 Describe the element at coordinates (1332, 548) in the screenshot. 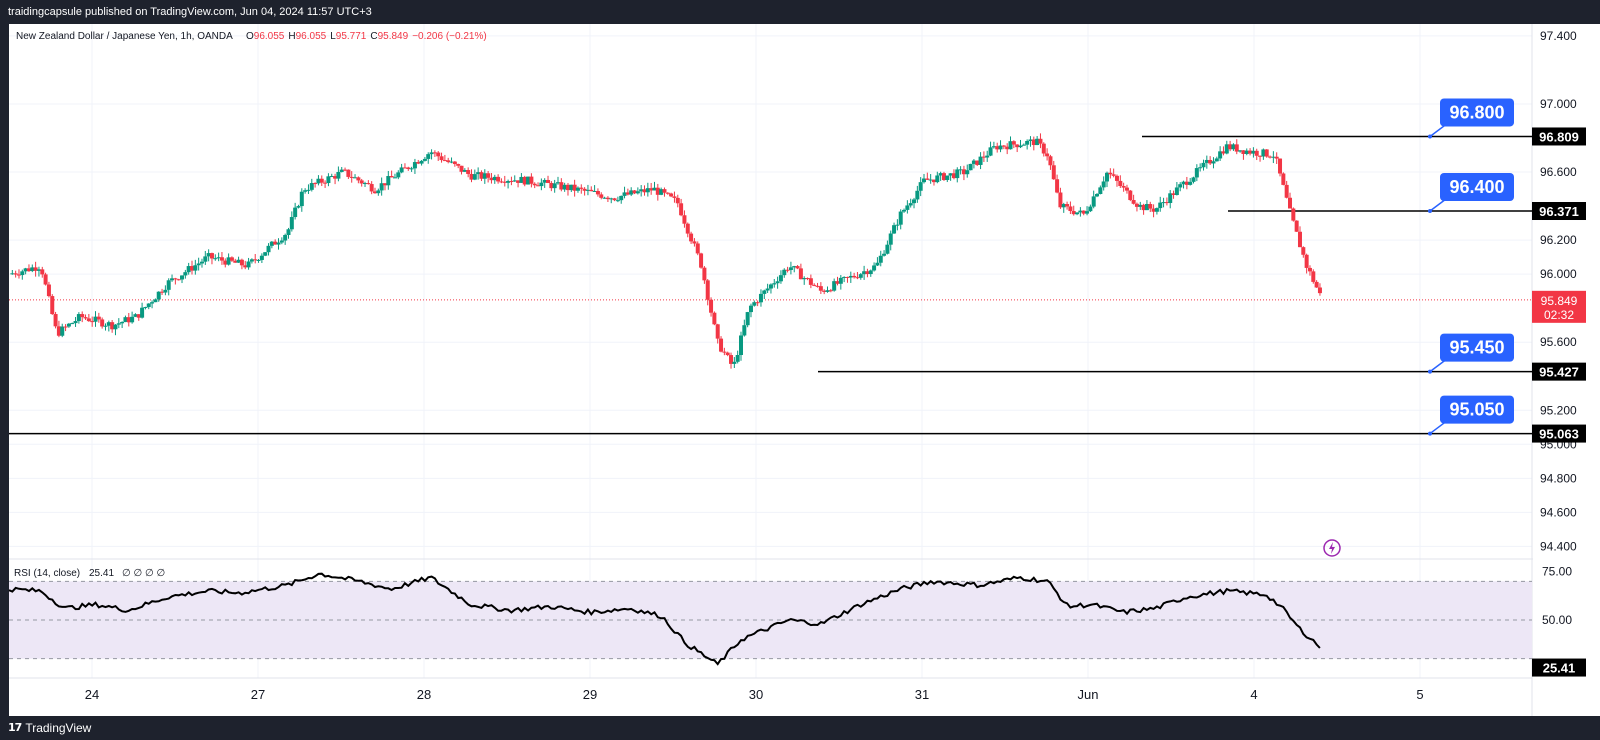

I see `alert-icon` at that location.